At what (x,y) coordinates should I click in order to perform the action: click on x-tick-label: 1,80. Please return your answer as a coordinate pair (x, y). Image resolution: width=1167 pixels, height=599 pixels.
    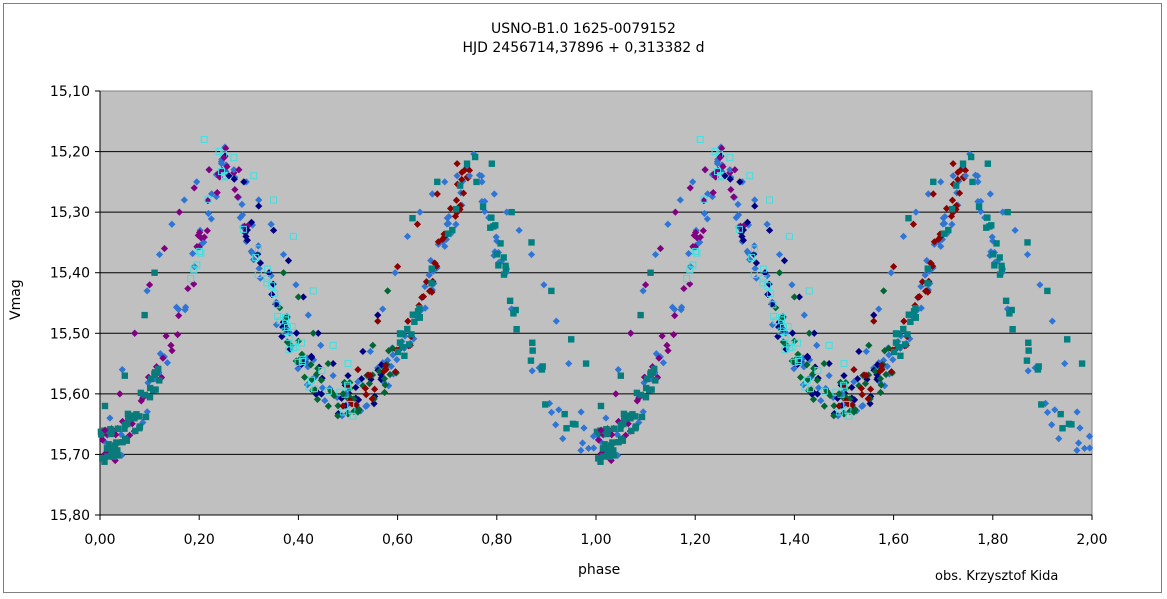
    Looking at the image, I should click on (992, 540).